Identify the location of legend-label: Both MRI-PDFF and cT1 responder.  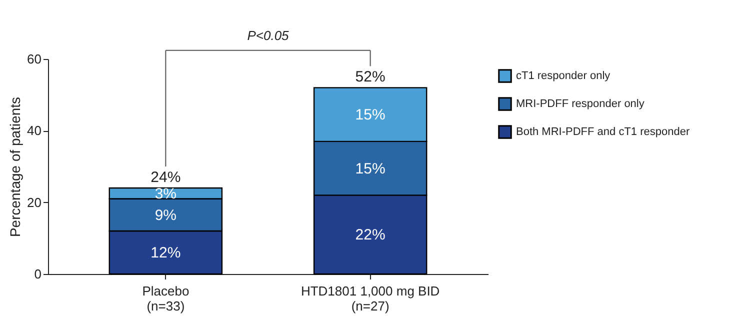
(603, 132).